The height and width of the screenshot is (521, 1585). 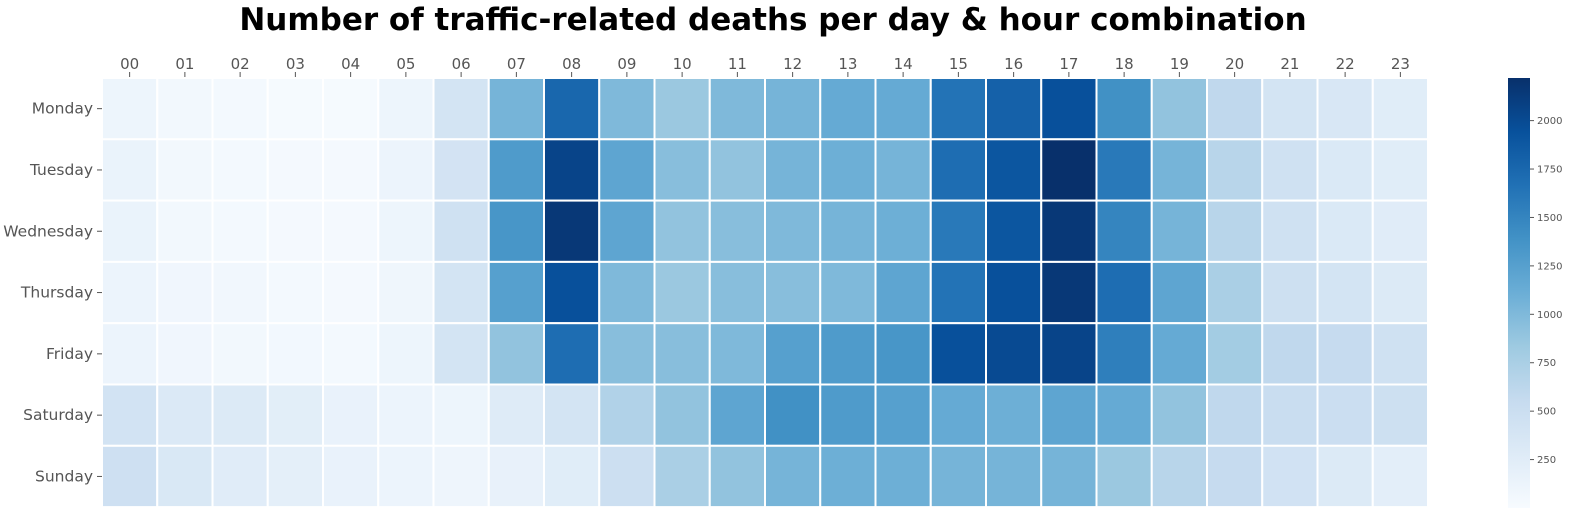 What do you see at coordinates (682, 64) in the screenshot?
I see `x-tick-label-10: 10` at bounding box center [682, 64].